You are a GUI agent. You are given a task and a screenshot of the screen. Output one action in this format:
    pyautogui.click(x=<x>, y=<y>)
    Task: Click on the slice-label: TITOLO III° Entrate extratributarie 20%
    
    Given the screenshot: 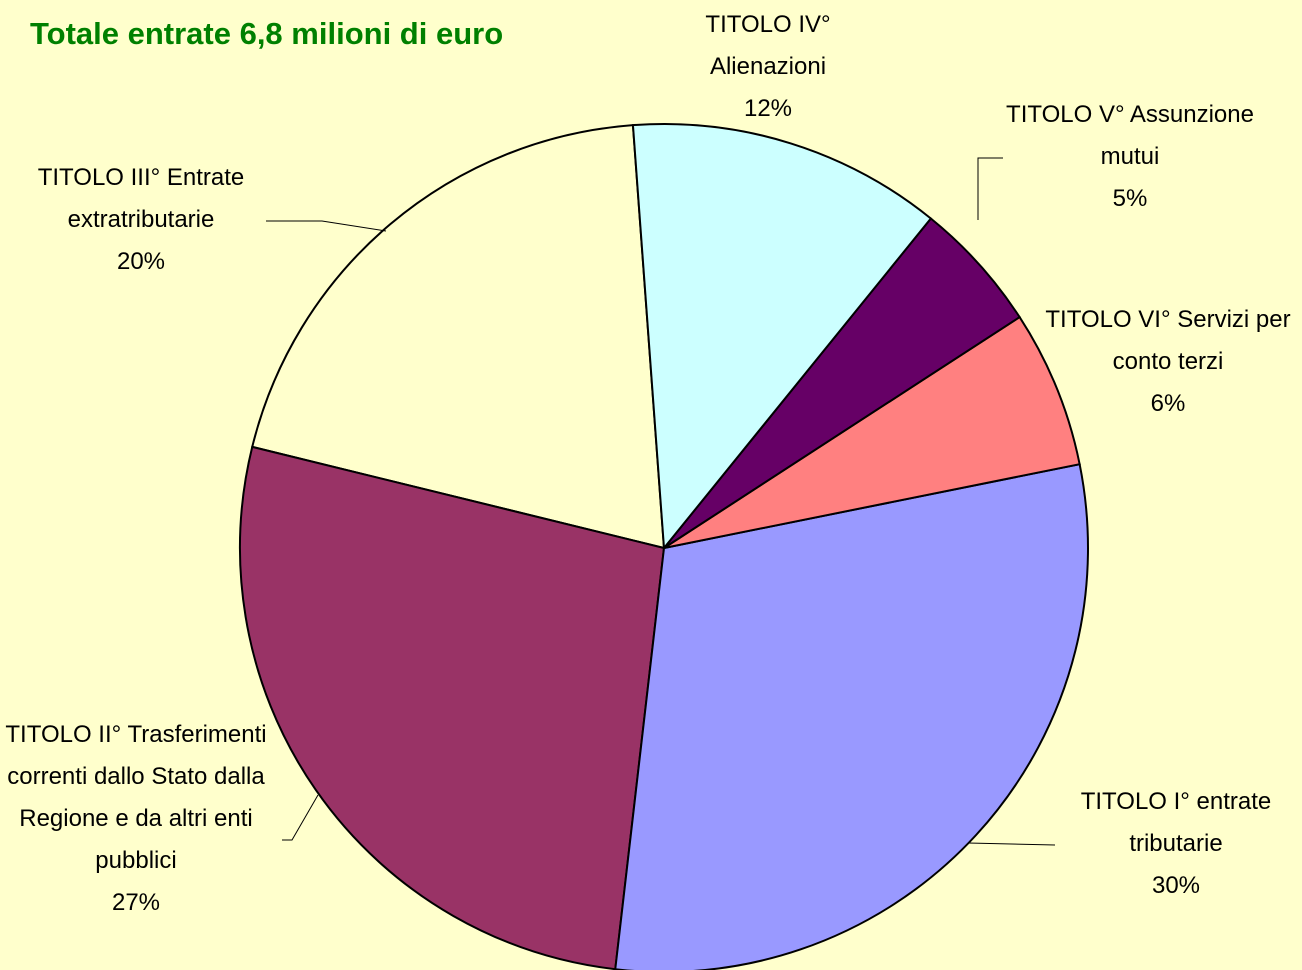 What is the action you would take?
    pyautogui.click(x=141, y=220)
    